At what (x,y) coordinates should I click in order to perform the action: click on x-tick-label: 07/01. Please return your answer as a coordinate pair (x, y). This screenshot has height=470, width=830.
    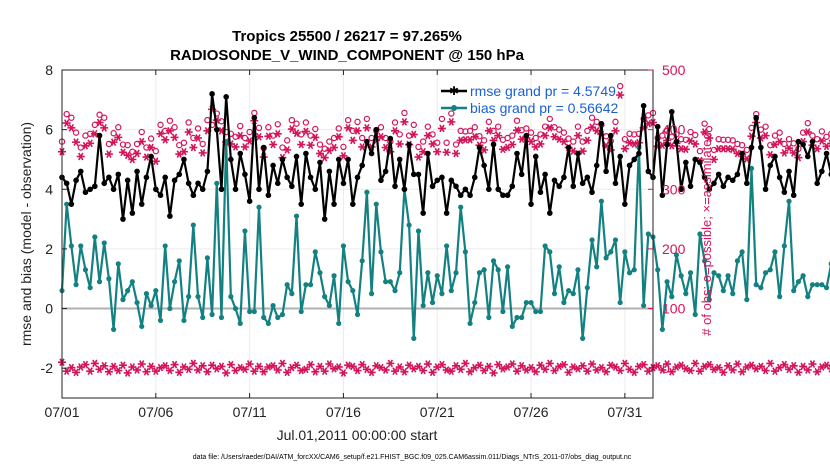
    Looking at the image, I should click on (61, 412).